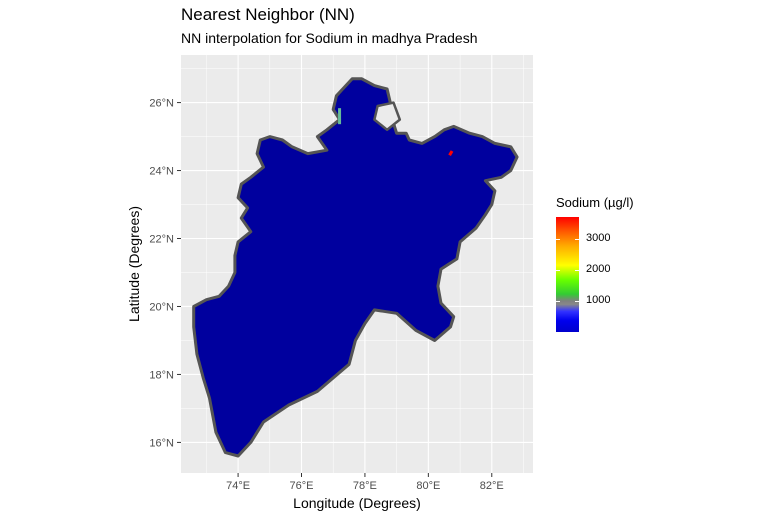 The height and width of the screenshot is (519, 777). What do you see at coordinates (595, 202) in the screenshot?
I see `legend-title: Sodium (µg/l)` at bounding box center [595, 202].